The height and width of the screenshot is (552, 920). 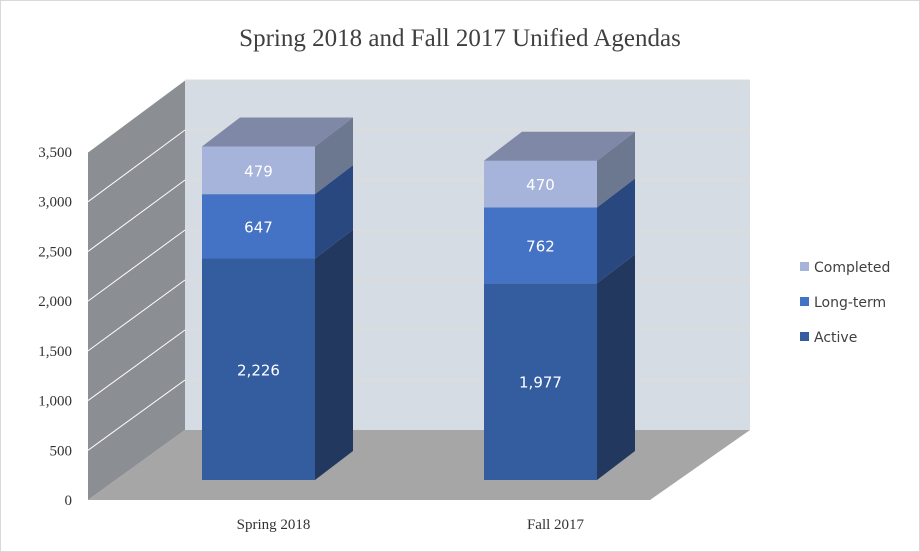 I want to click on y-tick-label: 2,500, so click(x=55, y=252).